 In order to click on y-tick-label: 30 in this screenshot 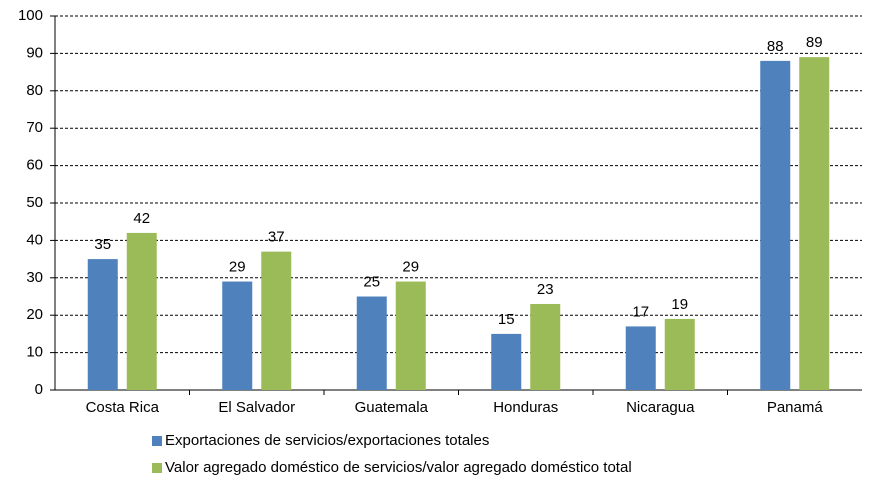, I will do `click(34, 277)`.